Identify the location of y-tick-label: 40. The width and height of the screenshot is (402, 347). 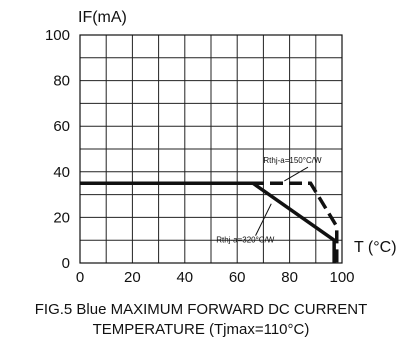
(61, 172).